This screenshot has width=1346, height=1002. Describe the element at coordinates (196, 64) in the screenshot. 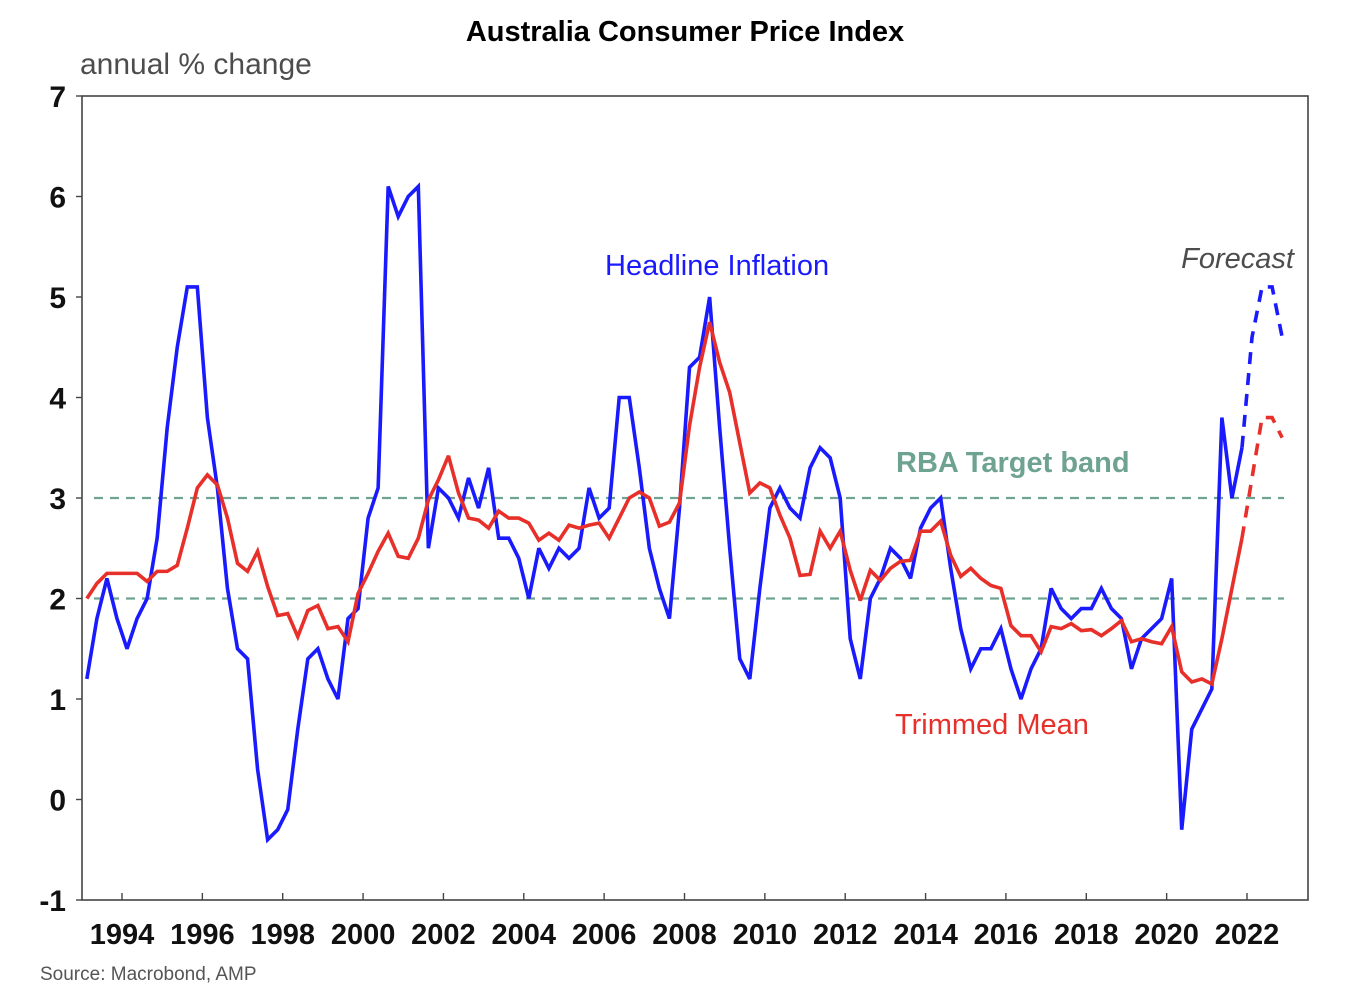

I see `y-axis-label: annual % change` at that location.